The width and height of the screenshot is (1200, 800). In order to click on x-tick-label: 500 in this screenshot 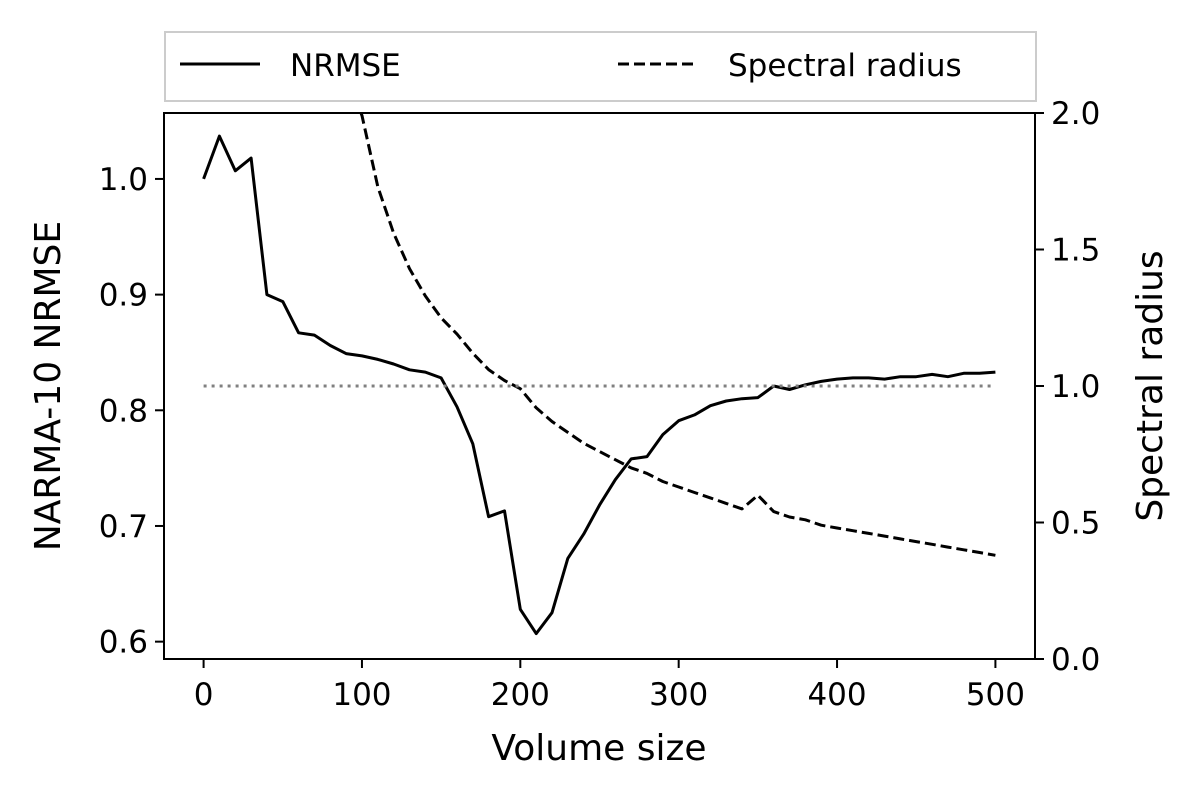, I will do `click(995, 695)`.